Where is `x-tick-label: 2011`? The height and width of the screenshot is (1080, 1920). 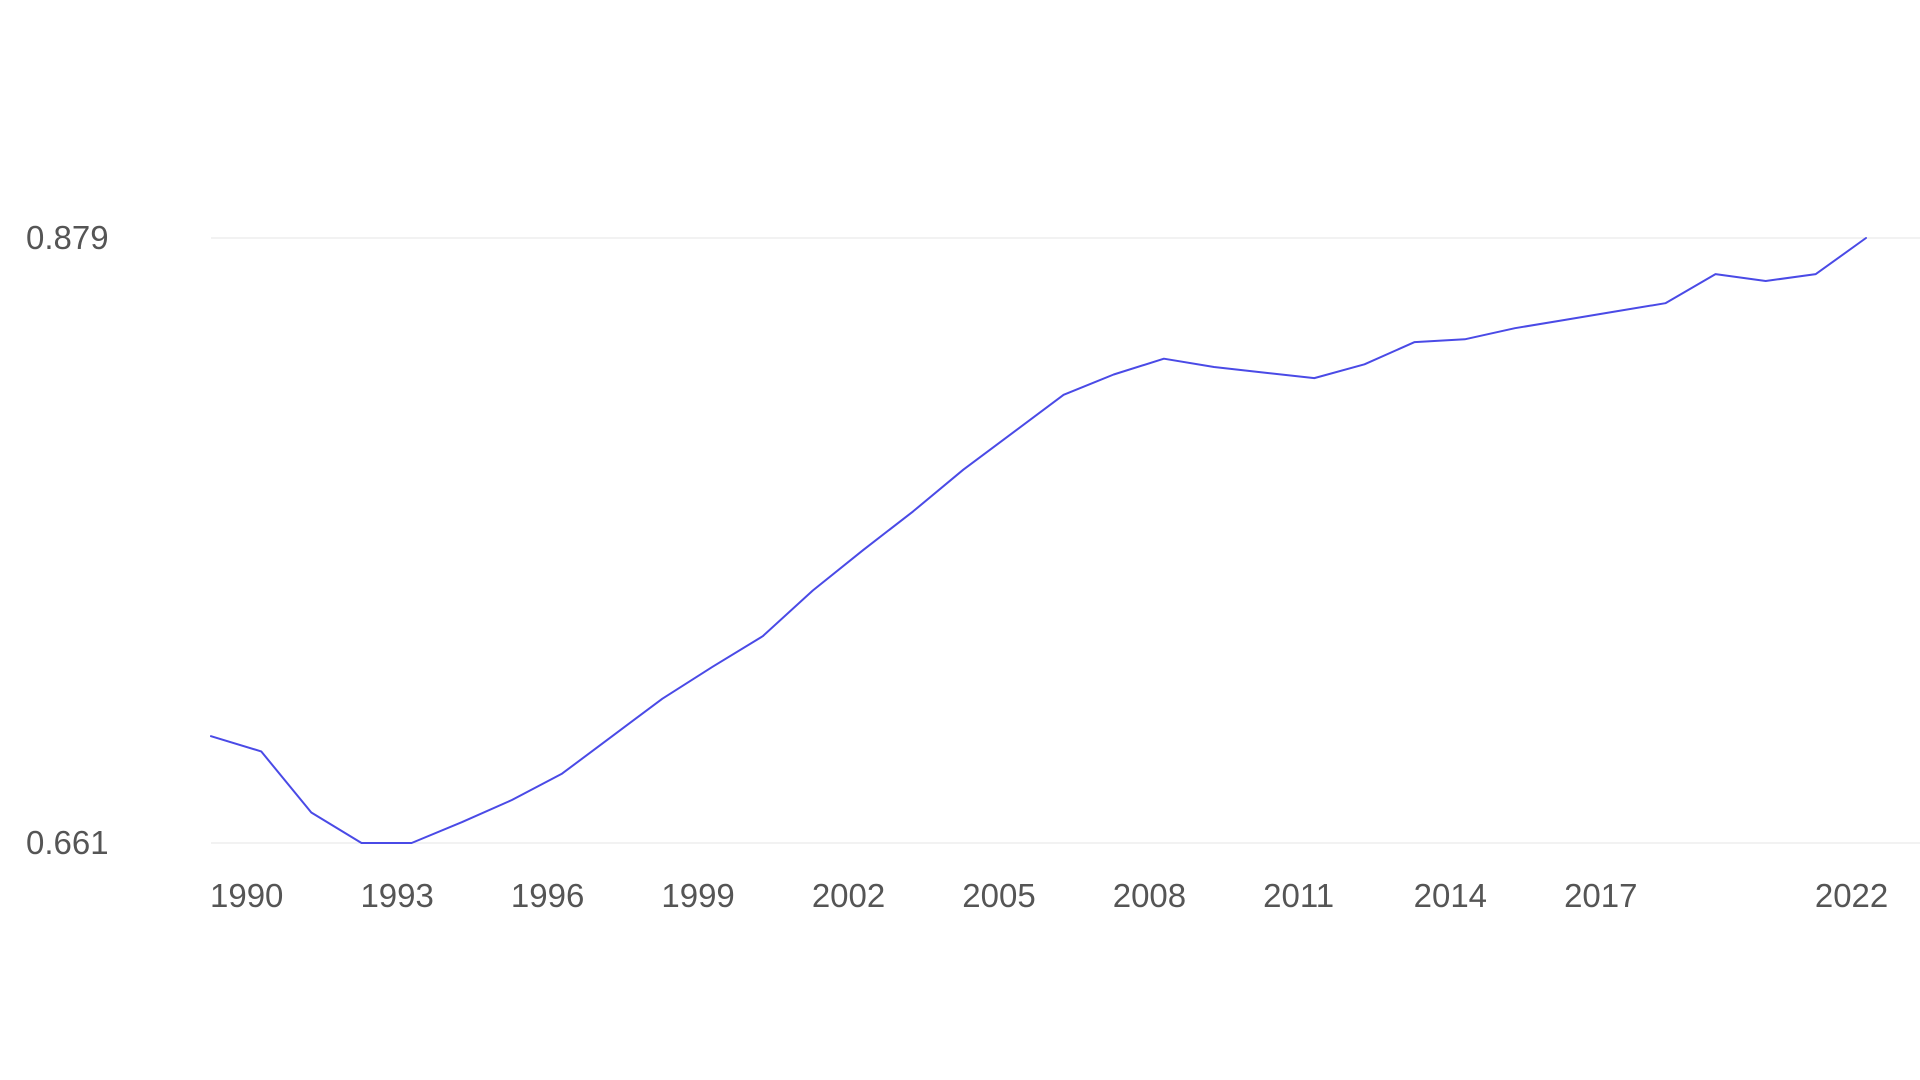
x-tick-label: 2011 is located at coordinates (1298, 895).